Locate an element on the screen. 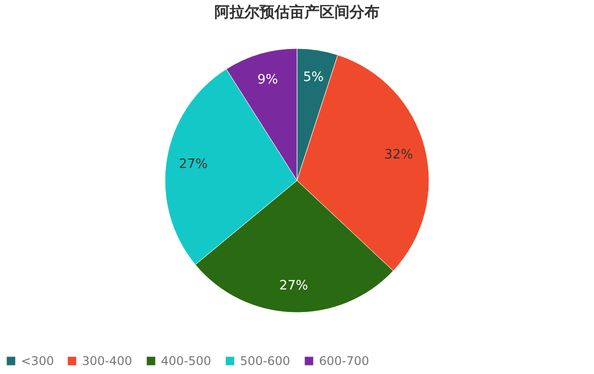  legend-label: 600-700 is located at coordinates (344, 361).